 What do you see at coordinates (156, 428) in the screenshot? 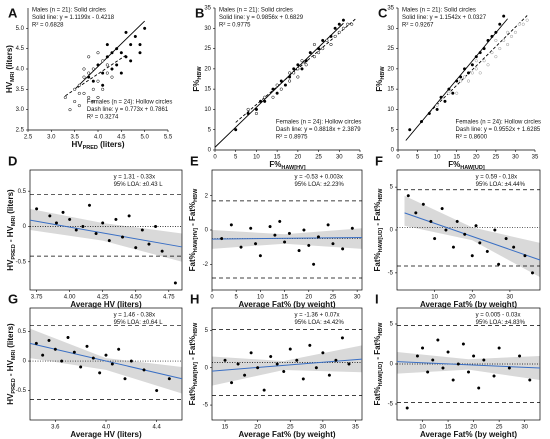
I see `x-tick-label: 4.4` at bounding box center [156, 428].